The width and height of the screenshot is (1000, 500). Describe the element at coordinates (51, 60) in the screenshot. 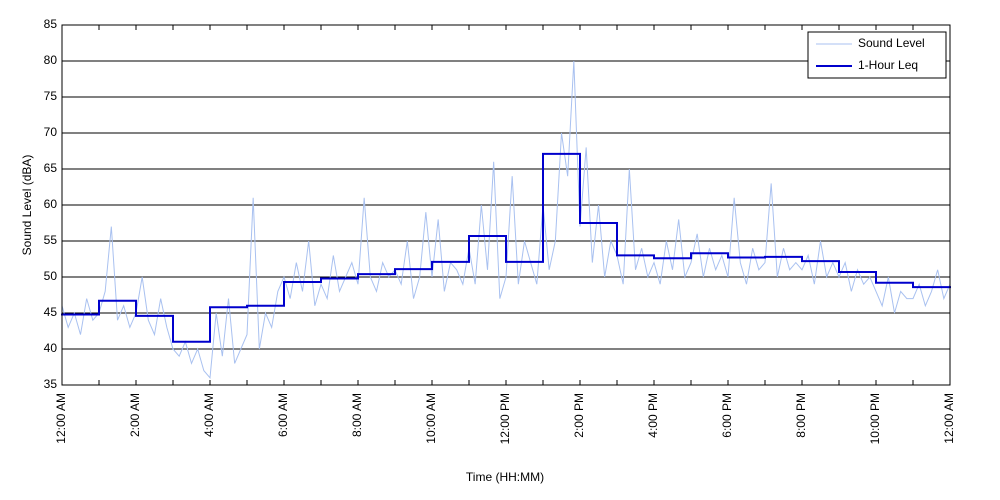

I see `y-tick-label: 80` at that location.